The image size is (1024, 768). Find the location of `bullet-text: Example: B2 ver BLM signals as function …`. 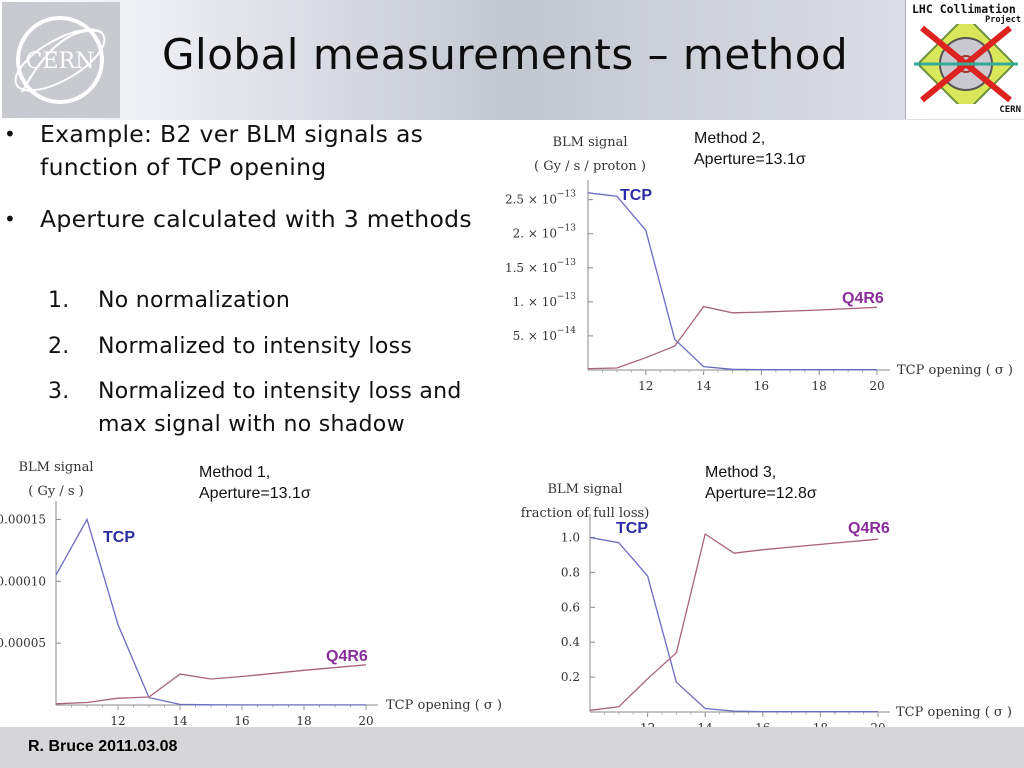

bullet-text: Example: B2 ver BLM signals as function … is located at coordinates (232, 150).